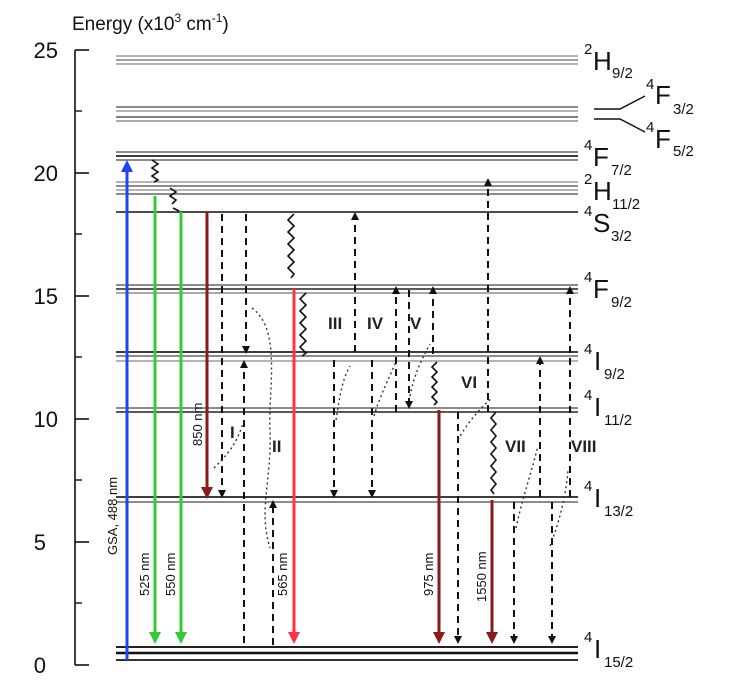 This screenshot has width=738, height=700. I want to click on level-label-sub: 5/2, so click(683, 151).